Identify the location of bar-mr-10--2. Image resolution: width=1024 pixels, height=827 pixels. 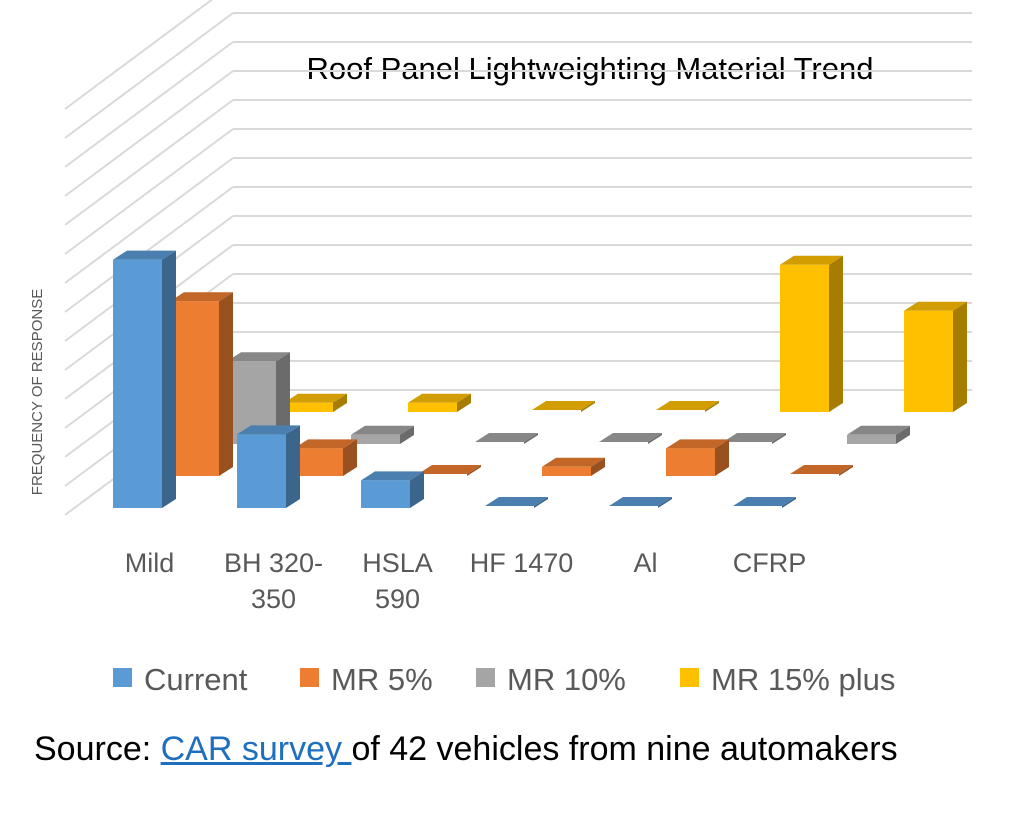
(506, 438).